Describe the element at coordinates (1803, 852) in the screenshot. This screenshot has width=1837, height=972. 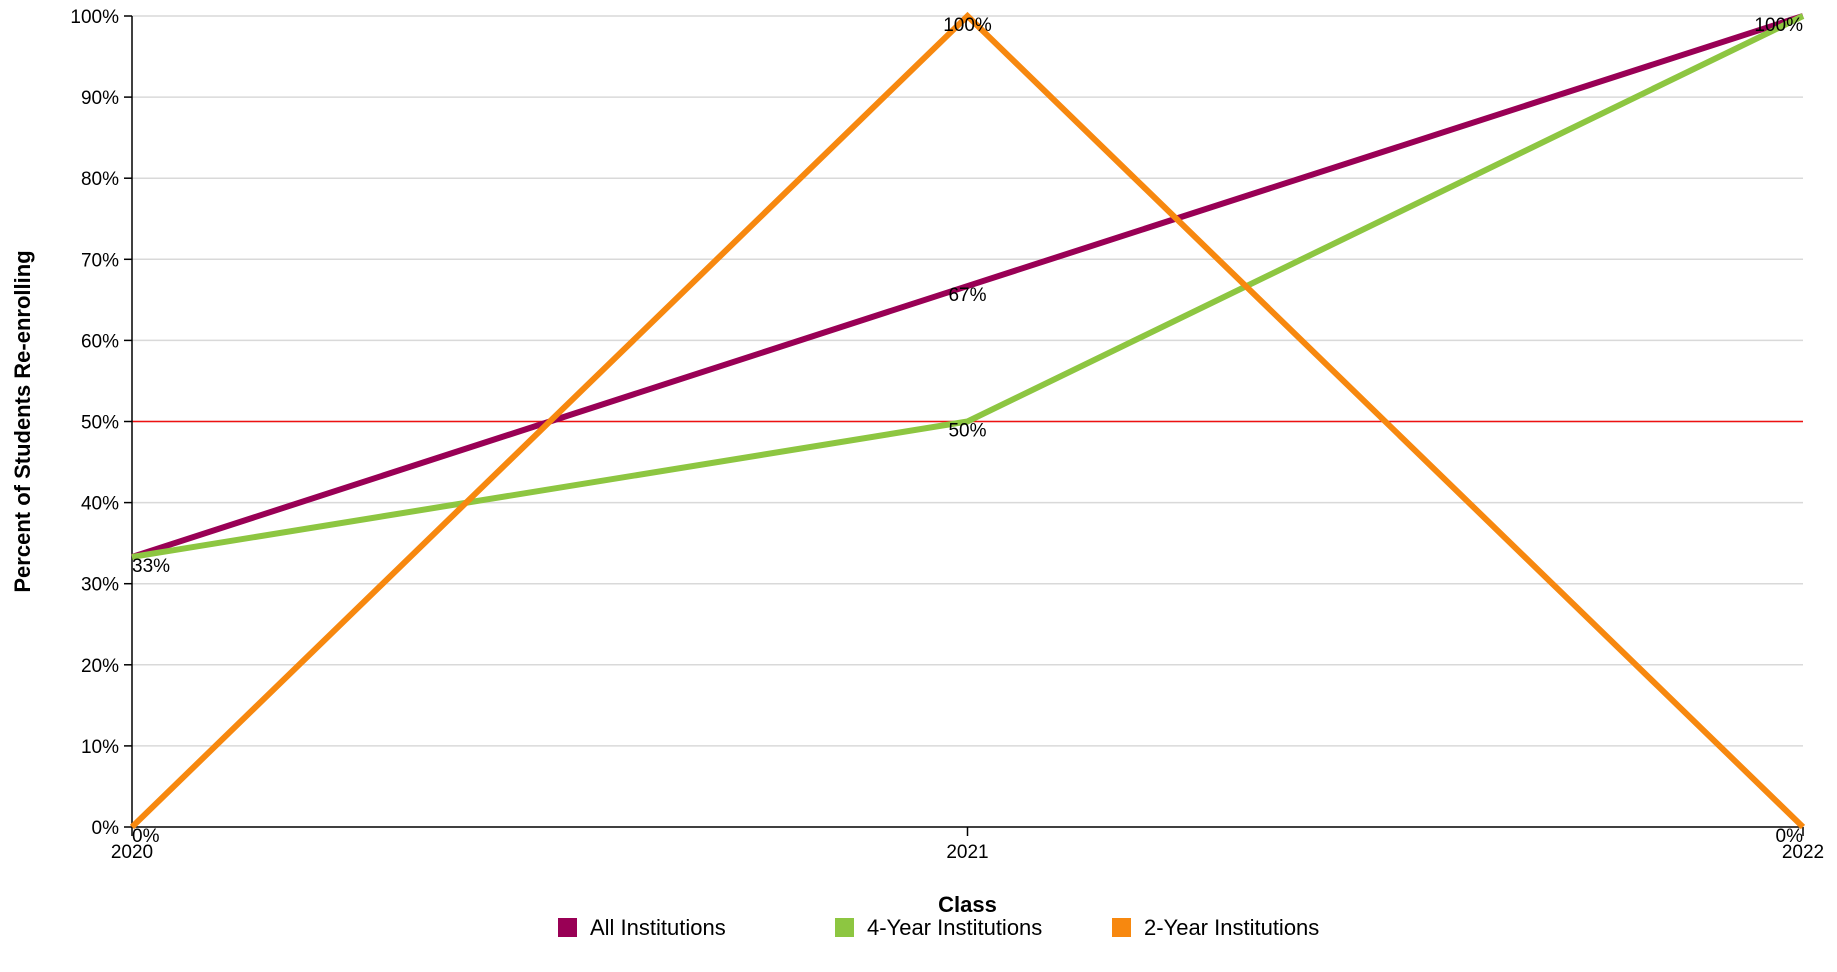
I see `x-tick-label: 2022` at that location.